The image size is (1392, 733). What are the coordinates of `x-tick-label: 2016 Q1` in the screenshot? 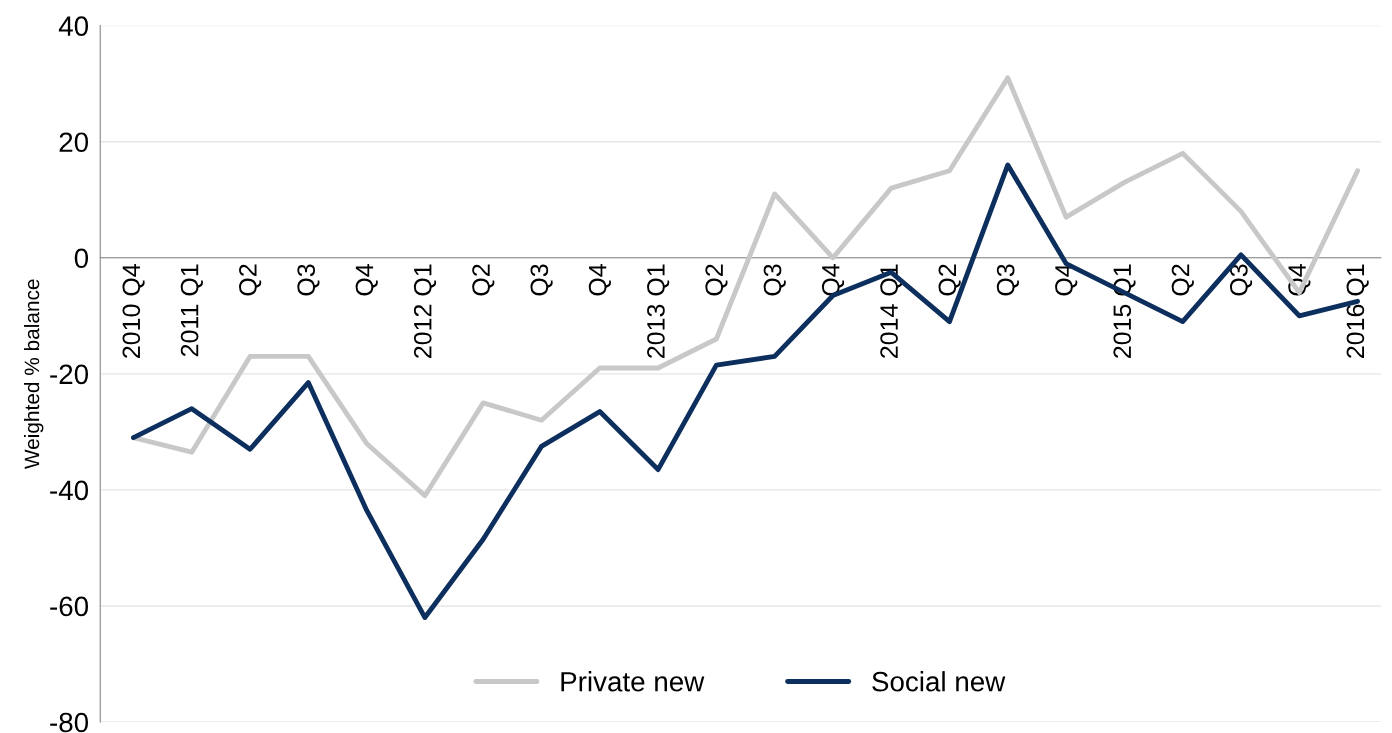 It's located at (1357, 311).